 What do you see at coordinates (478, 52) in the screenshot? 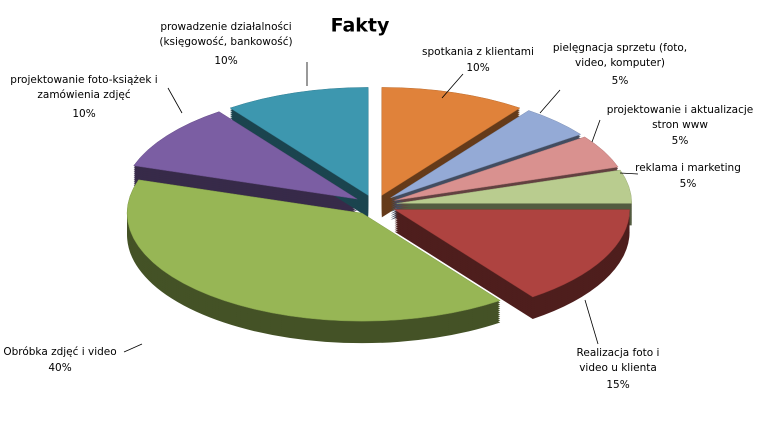
I see `slice-label: spotkania z klientami` at bounding box center [478, 52].